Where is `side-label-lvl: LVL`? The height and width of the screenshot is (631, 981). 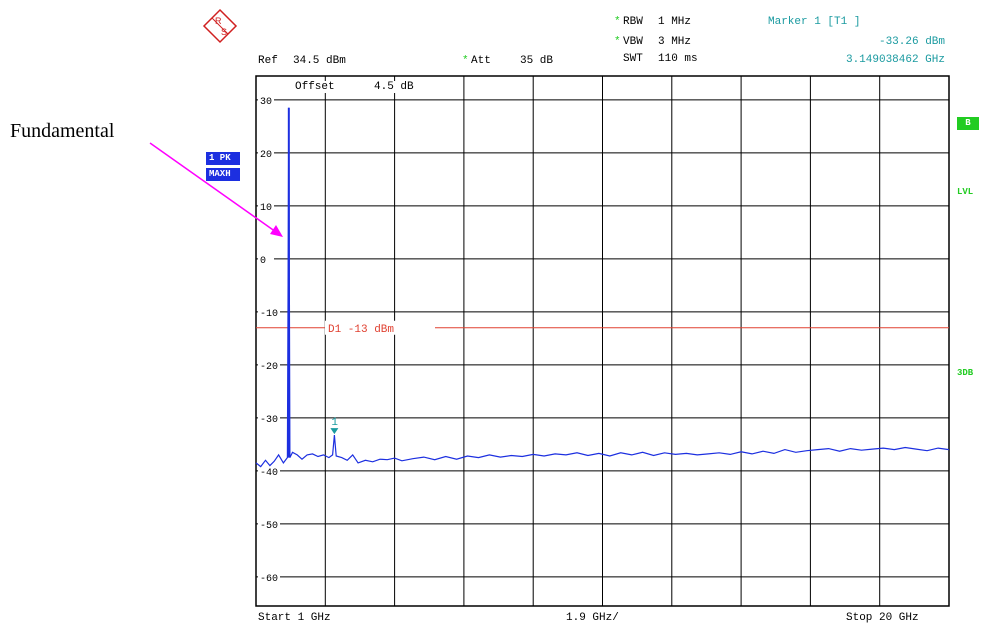 side-label-lvl: LVL is located at coordinates (965, 192).